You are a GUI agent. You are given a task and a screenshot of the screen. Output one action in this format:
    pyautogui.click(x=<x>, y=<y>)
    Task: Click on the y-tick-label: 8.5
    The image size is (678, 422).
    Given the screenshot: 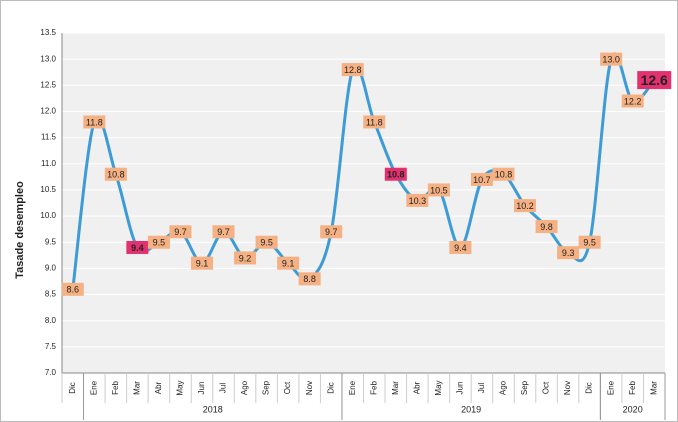 What is the action you would take?
    pyautogui.click(x=51, y=294)
    